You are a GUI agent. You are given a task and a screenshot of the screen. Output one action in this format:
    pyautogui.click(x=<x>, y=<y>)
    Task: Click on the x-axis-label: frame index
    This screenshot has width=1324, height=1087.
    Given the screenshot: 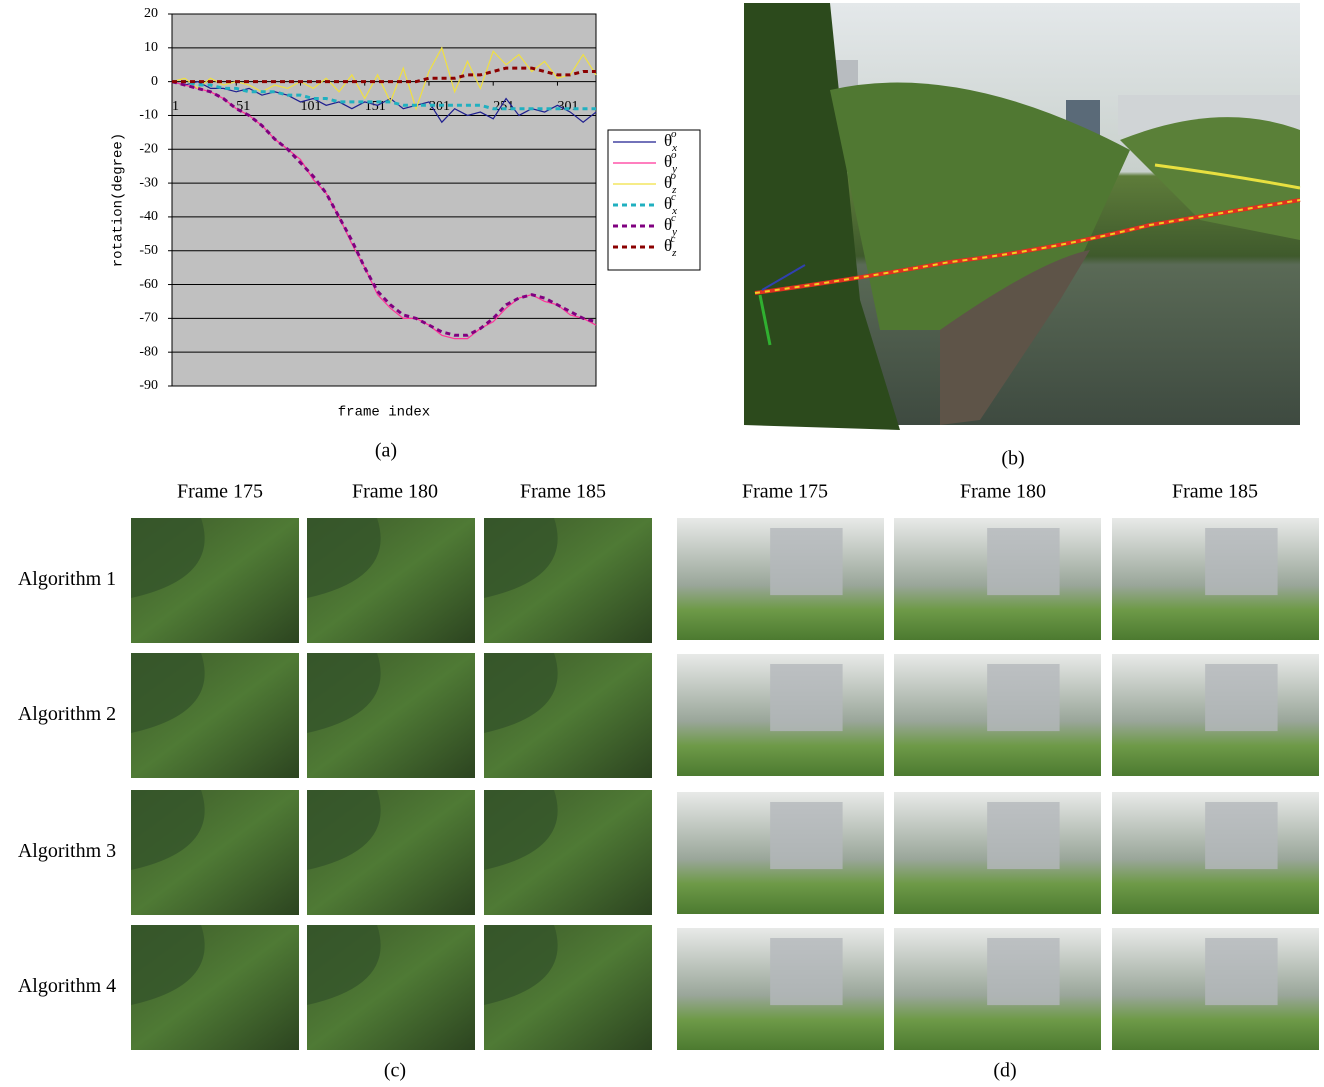 What is the action you would take?
    pyautogui.click(x=384, y=413)
    